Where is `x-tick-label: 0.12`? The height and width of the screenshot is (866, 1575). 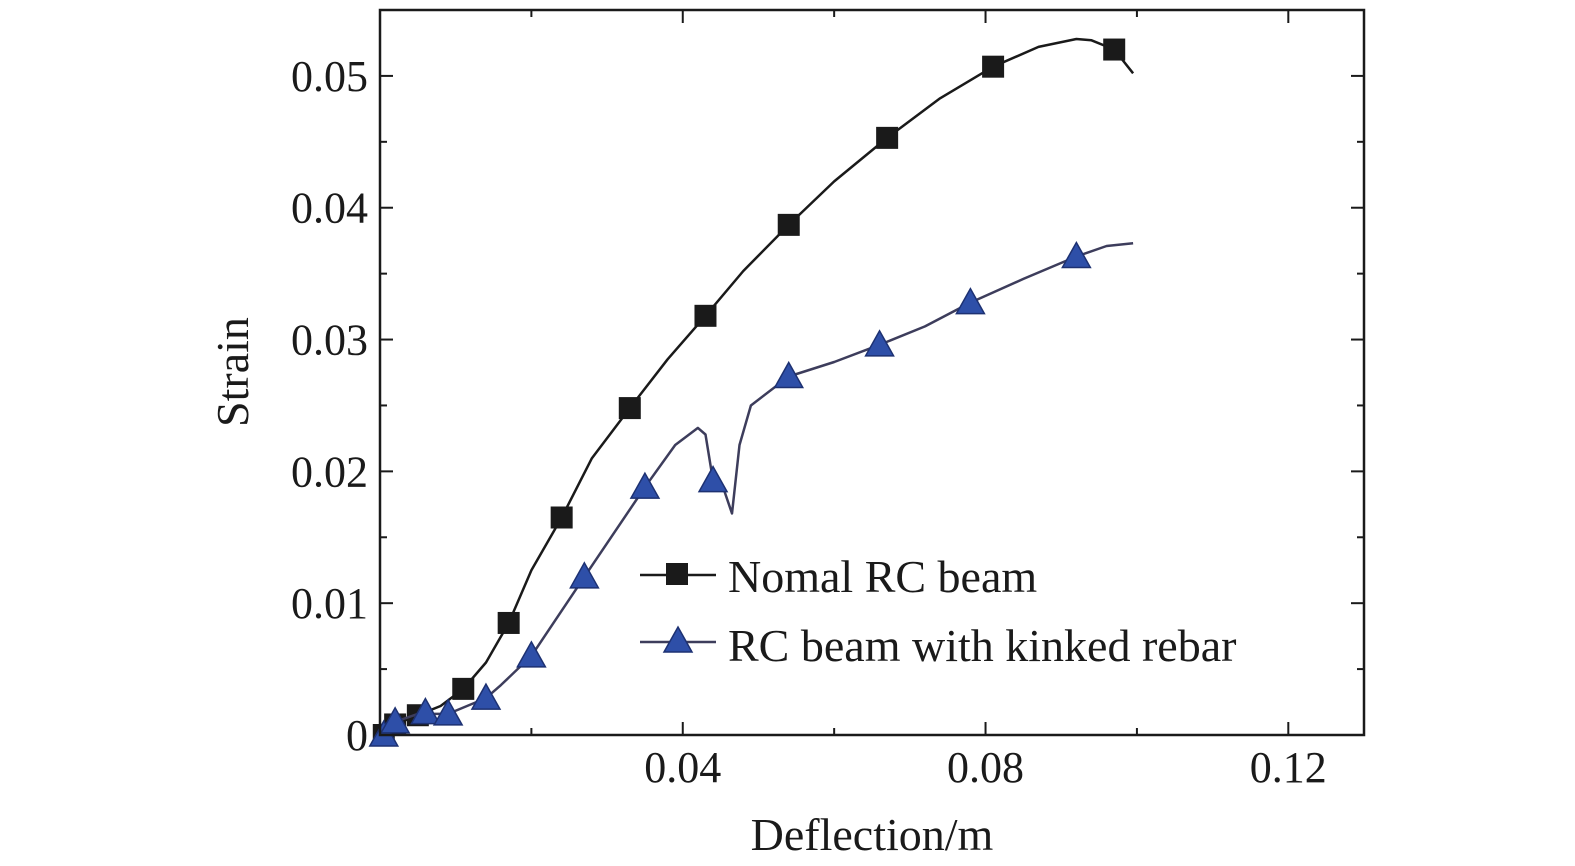 x-tick-label: 0.12 is located at coordinates (1288, 767).